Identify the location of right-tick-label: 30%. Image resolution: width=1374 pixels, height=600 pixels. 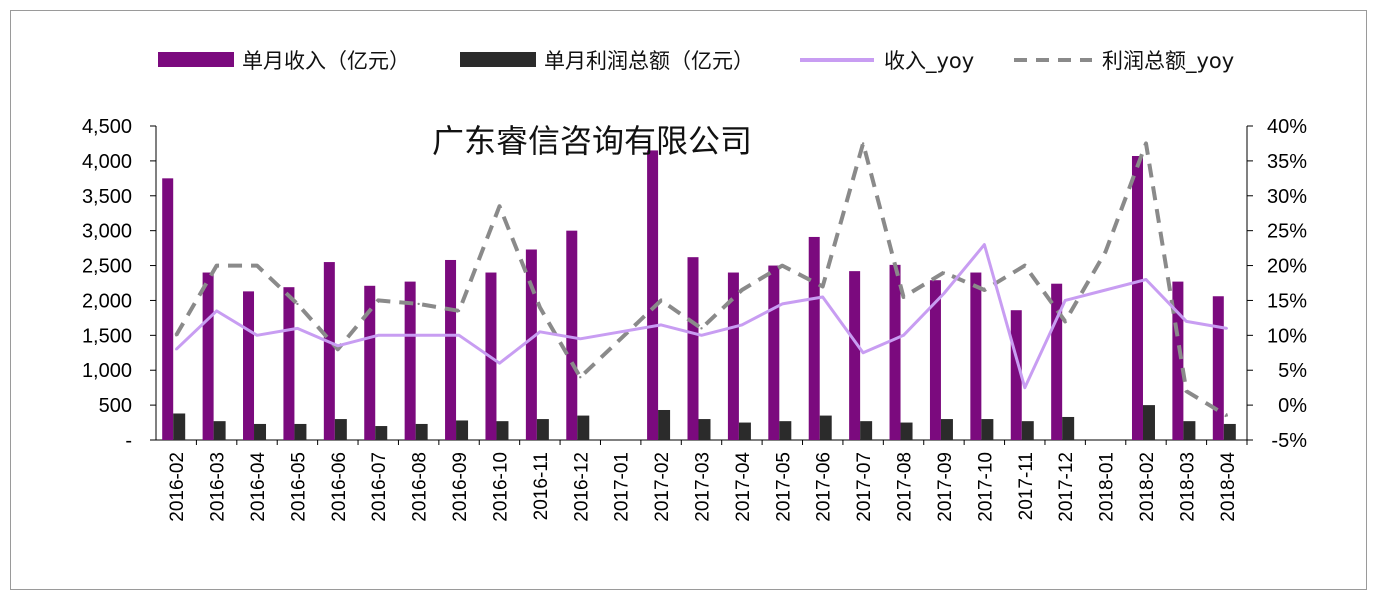
(1287, 197).